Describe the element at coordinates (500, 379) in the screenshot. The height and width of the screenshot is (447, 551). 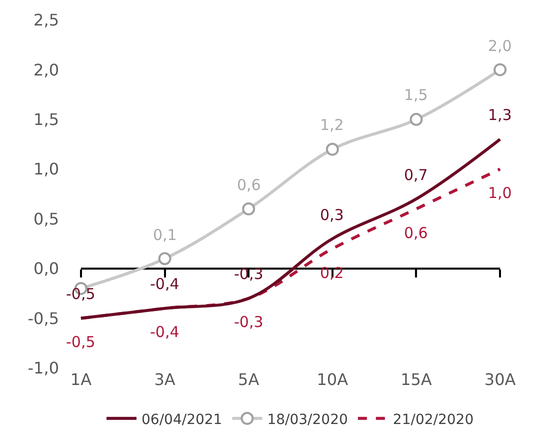
I see `x-tick-label: 30A` at that location.